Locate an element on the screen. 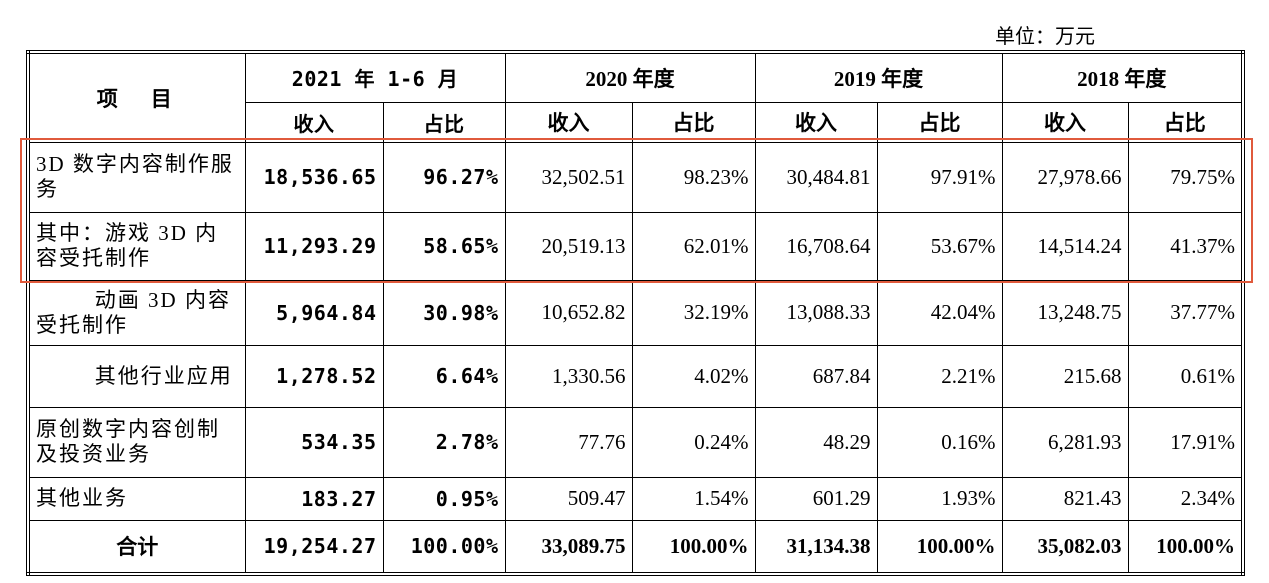 This screenshot has width=1269, height=583. cell-value: 77.76 is located at coordinates (568, 442).